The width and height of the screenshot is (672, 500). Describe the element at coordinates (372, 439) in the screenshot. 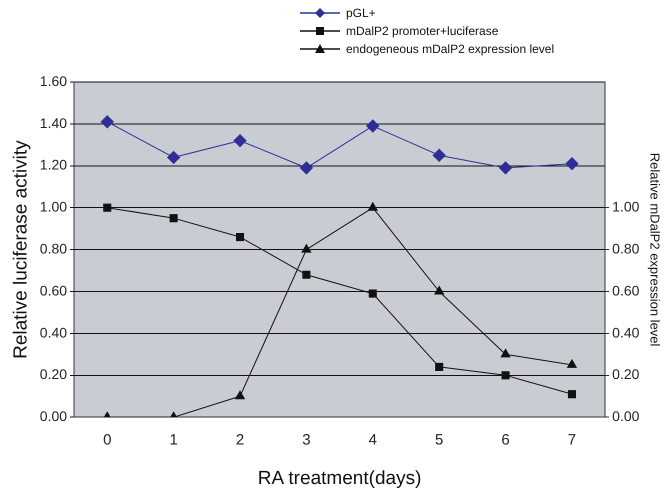

I see `x-tick-label: 4` at that location.